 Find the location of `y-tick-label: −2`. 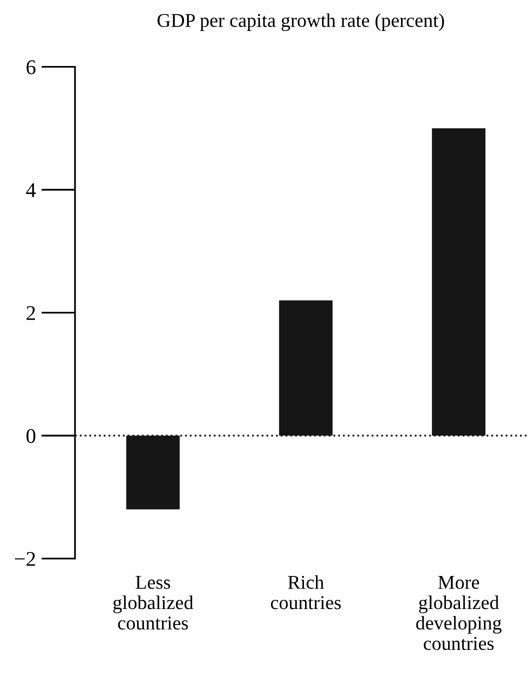

y-tick-label: −2 is located at coordinates (24, 559).